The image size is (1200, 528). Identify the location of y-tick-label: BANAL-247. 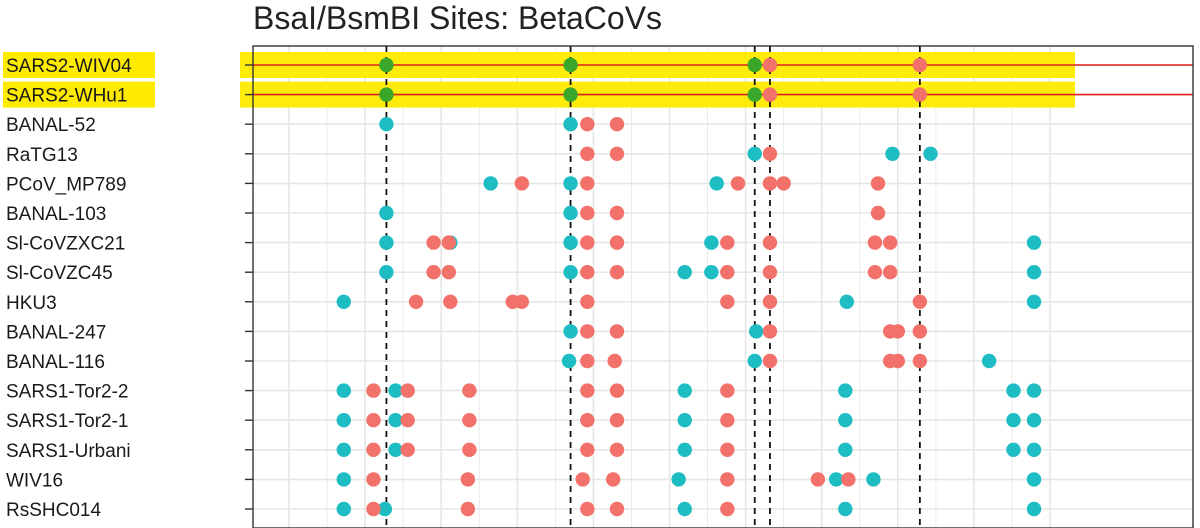
(56, 332).